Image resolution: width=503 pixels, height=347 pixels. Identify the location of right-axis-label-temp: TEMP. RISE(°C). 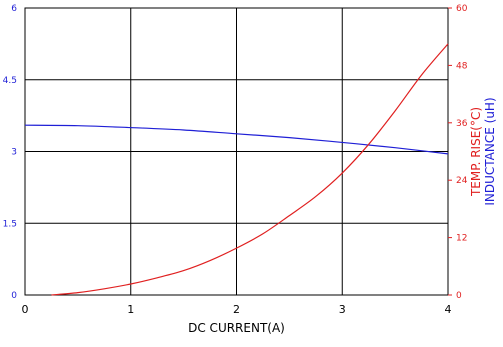
(476, 152).